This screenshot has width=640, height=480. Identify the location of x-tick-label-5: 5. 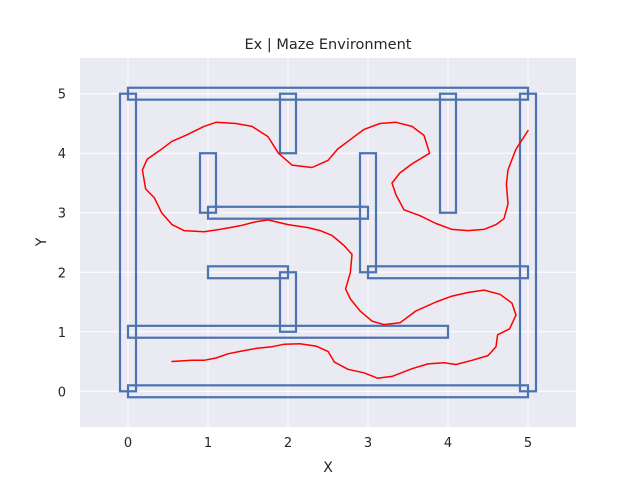
(528, 443).